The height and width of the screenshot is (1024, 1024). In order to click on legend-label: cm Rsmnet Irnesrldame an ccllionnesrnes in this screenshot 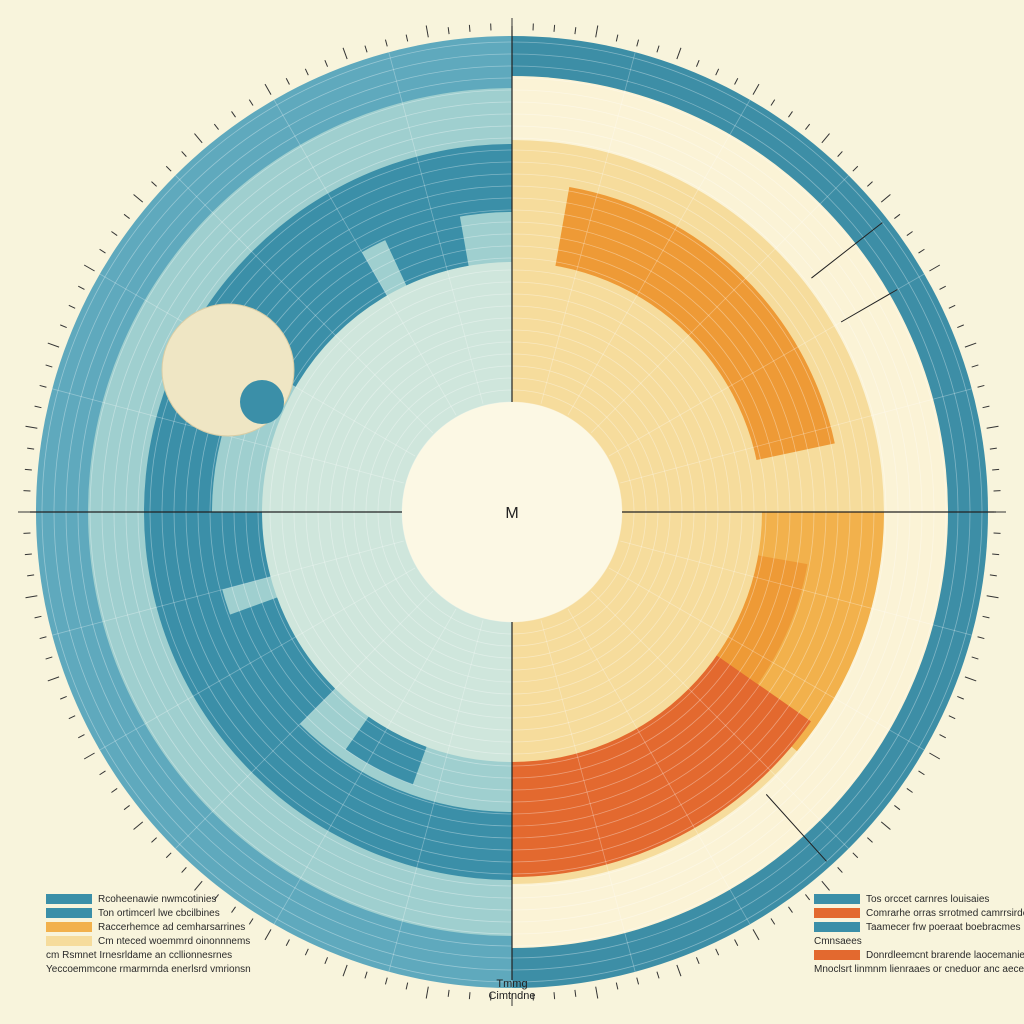, I will do `click(139, 955)`.